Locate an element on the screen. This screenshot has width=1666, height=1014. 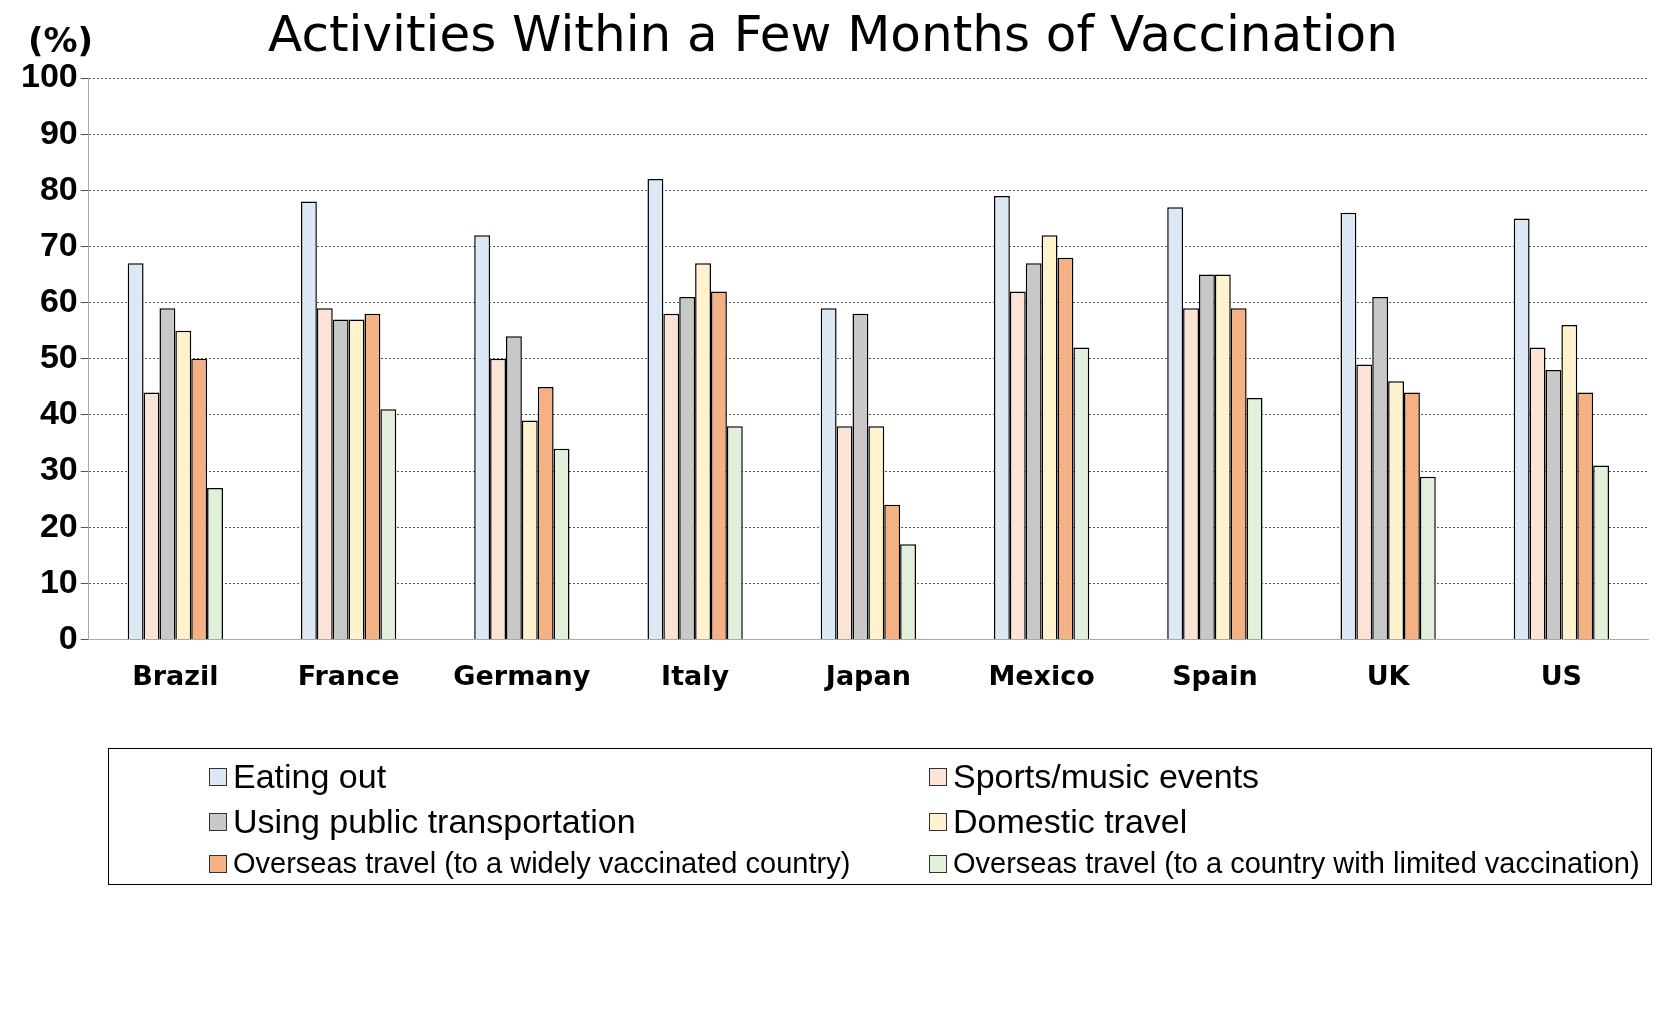
y-tick-label: 10 is located at coordinates (58, 580).